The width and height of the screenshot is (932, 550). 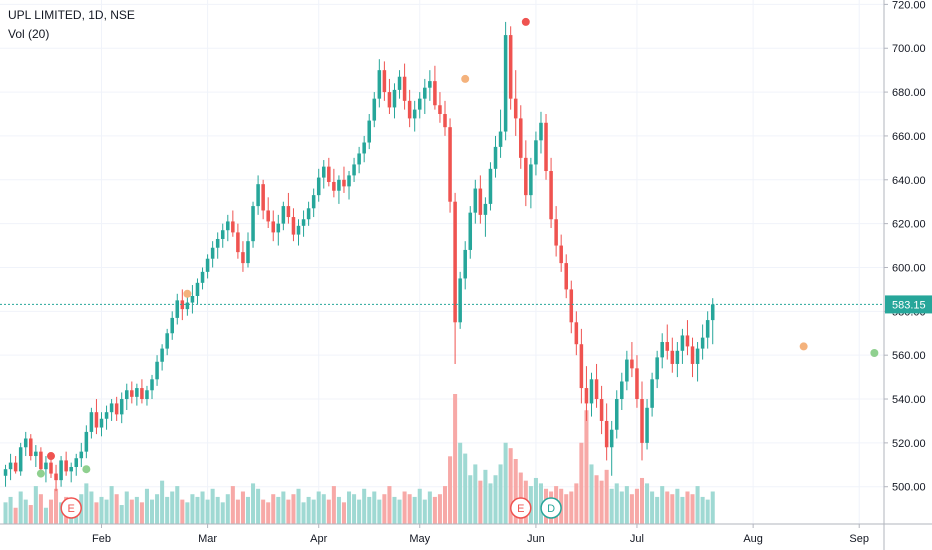 What do you see at coordinates (909, 93) in the screenshot?
I see `price-tick-label: 680.00` at bounding box center [909, 93].